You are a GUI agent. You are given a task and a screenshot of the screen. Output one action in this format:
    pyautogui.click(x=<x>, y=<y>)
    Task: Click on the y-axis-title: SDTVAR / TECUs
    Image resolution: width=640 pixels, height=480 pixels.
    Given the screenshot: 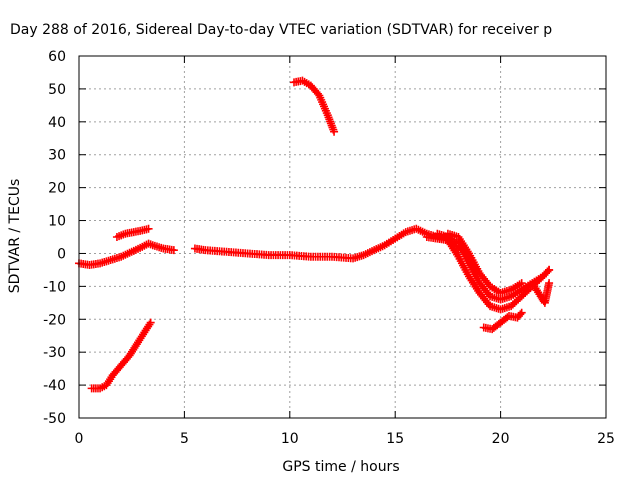 What is the action you would take?
    pyautogui.click(x=15, y=236)
    